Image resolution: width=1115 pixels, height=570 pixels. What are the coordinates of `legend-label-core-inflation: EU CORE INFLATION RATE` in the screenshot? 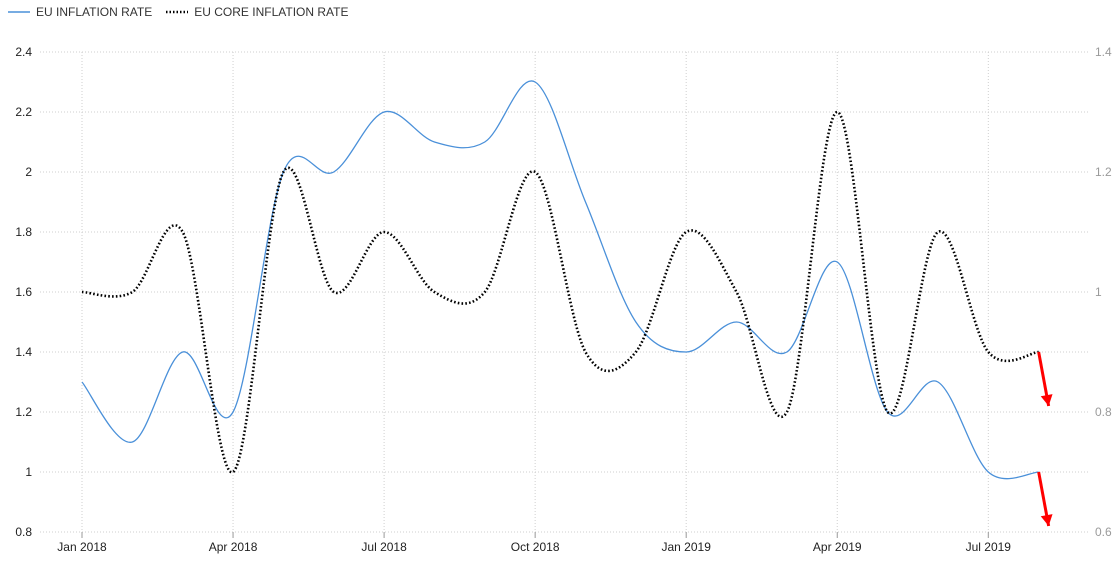 It's located at (271, 12).